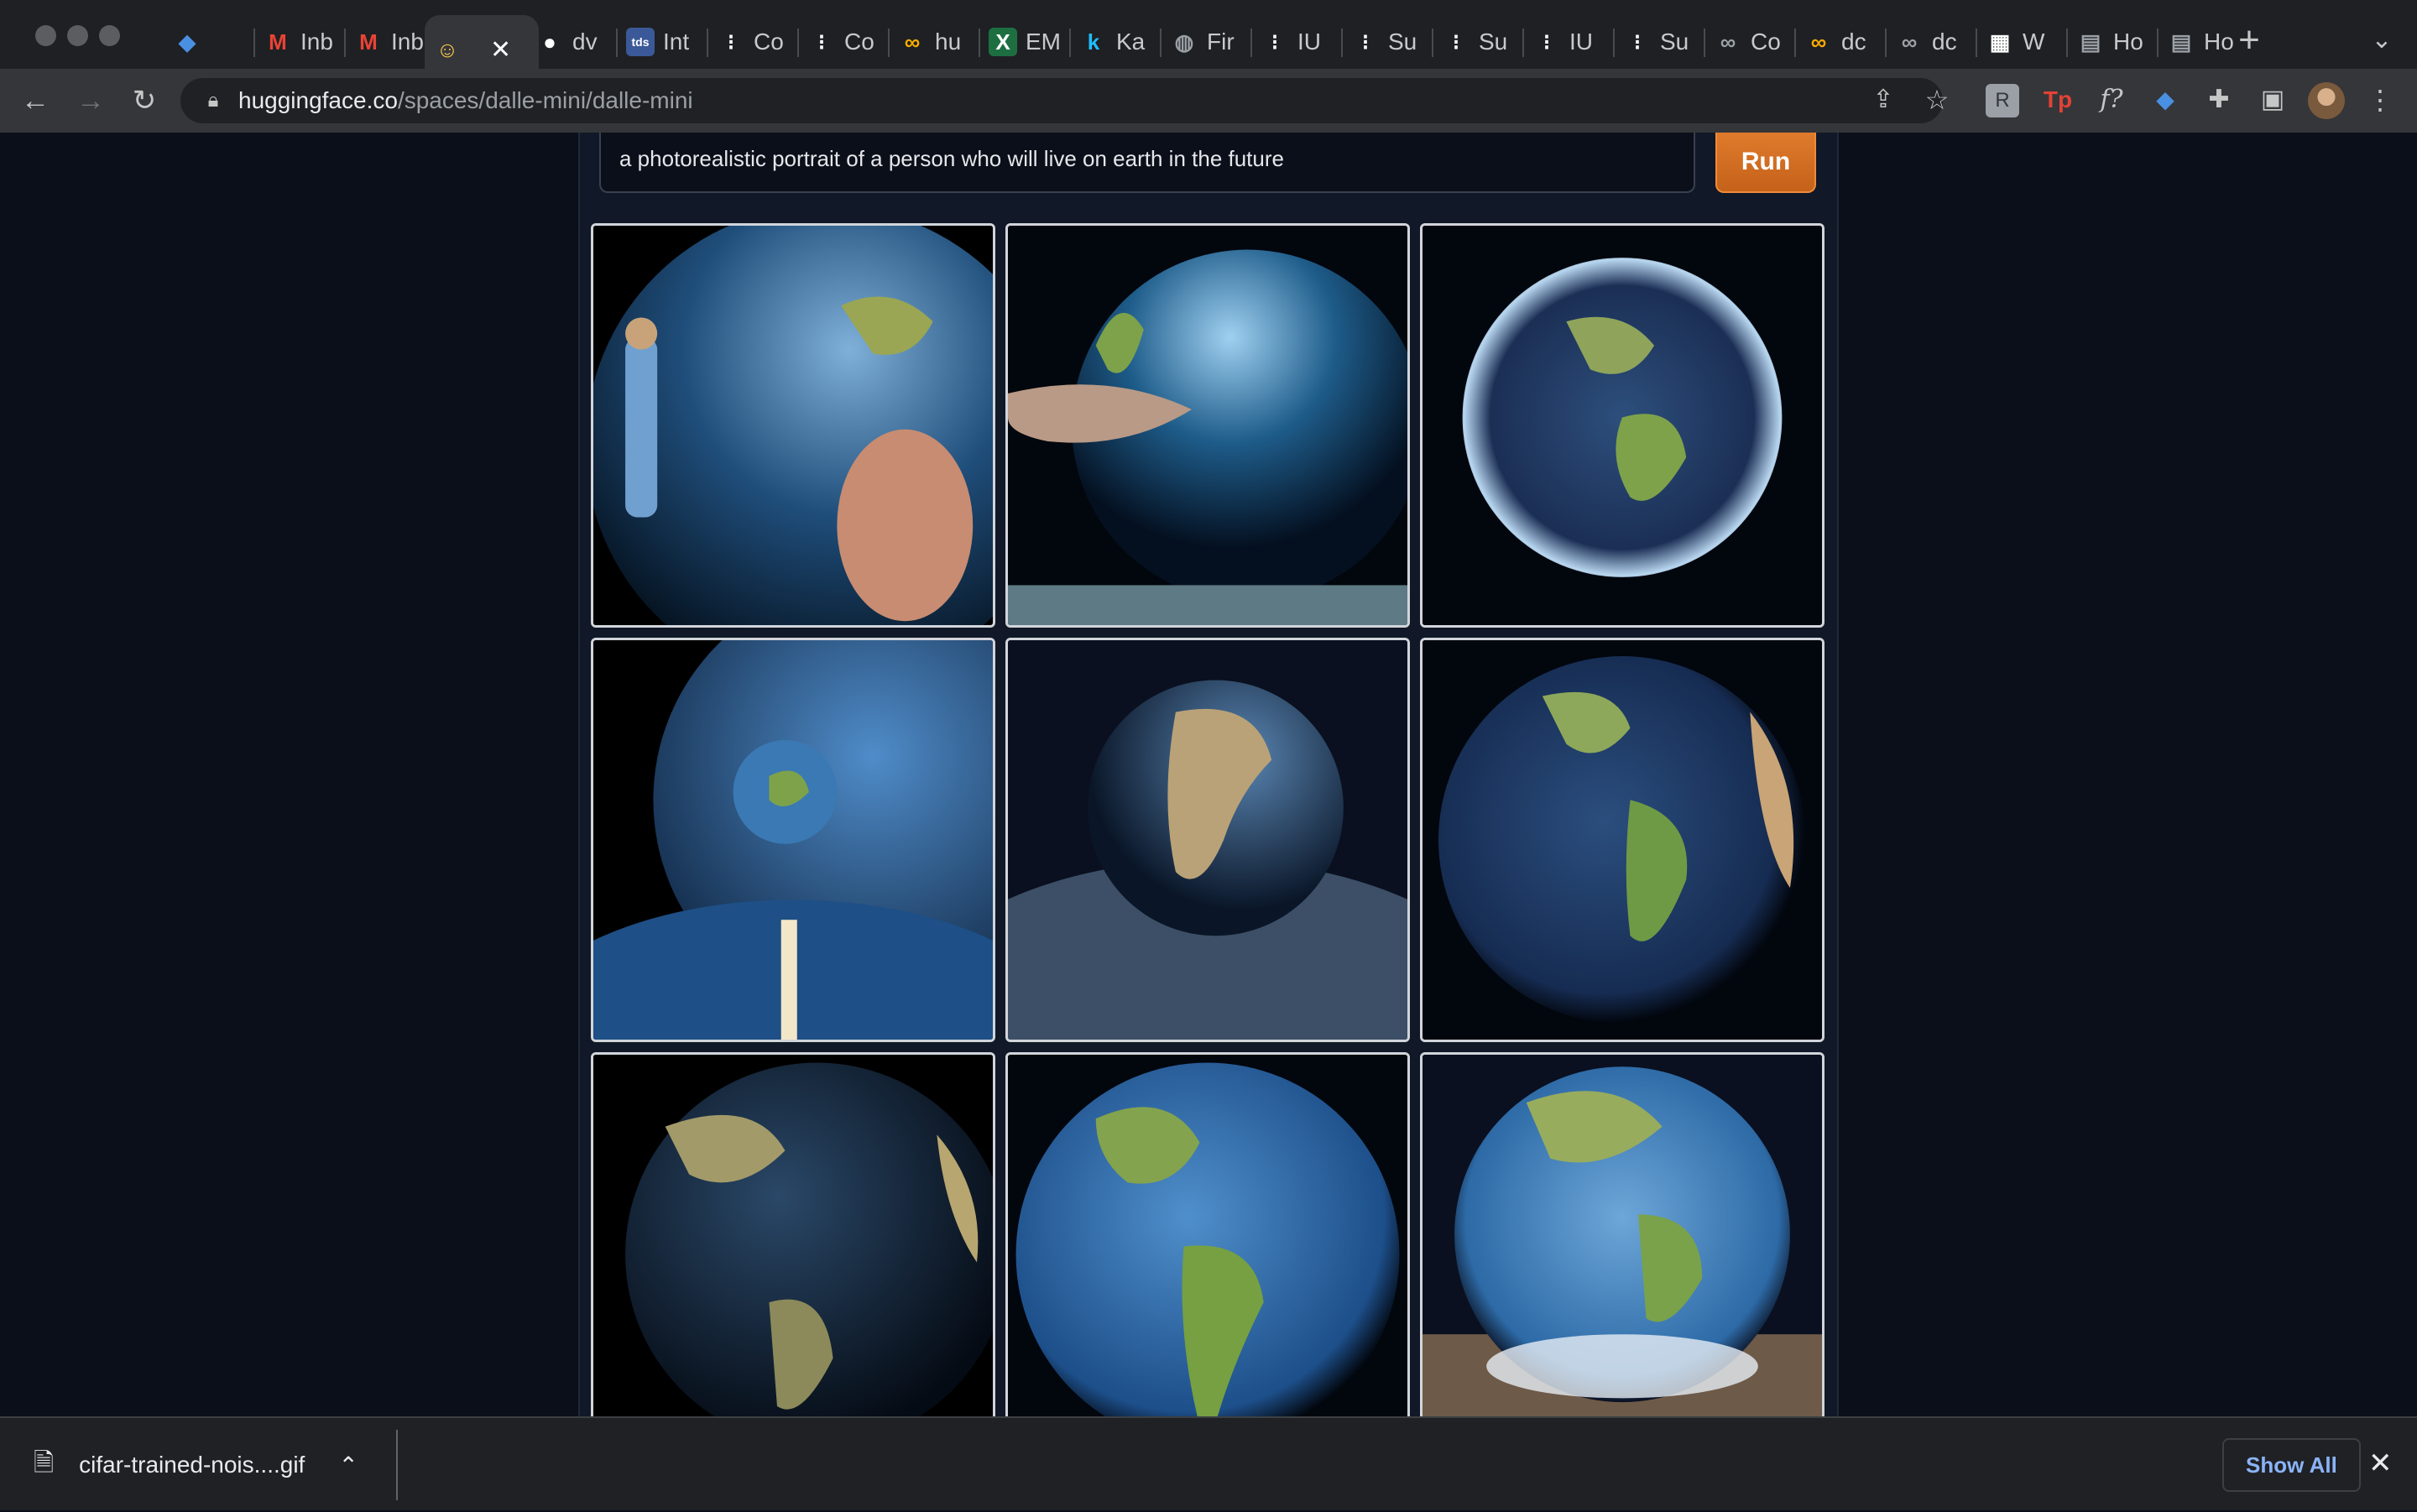 This screenshot has height=1512, width=2417. Describe the element at coordinates (1937, 100) in the screenshot. I see `bookmark-star-icon: ☆` at that location.